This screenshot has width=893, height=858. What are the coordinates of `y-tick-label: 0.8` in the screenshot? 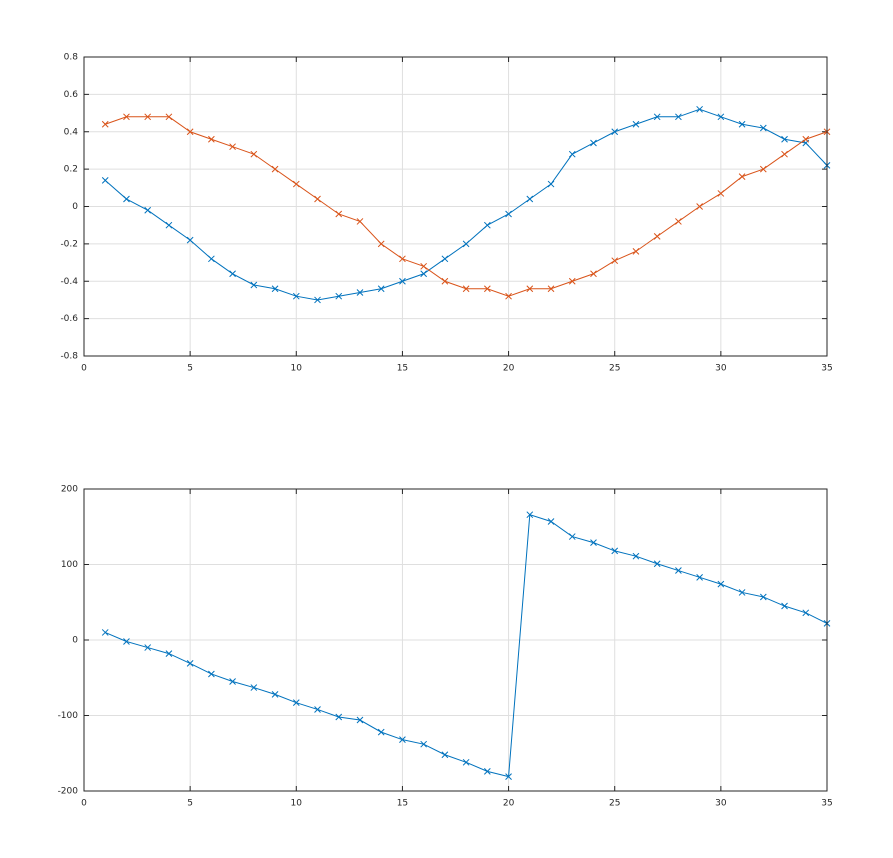 It's located at (71, 58).